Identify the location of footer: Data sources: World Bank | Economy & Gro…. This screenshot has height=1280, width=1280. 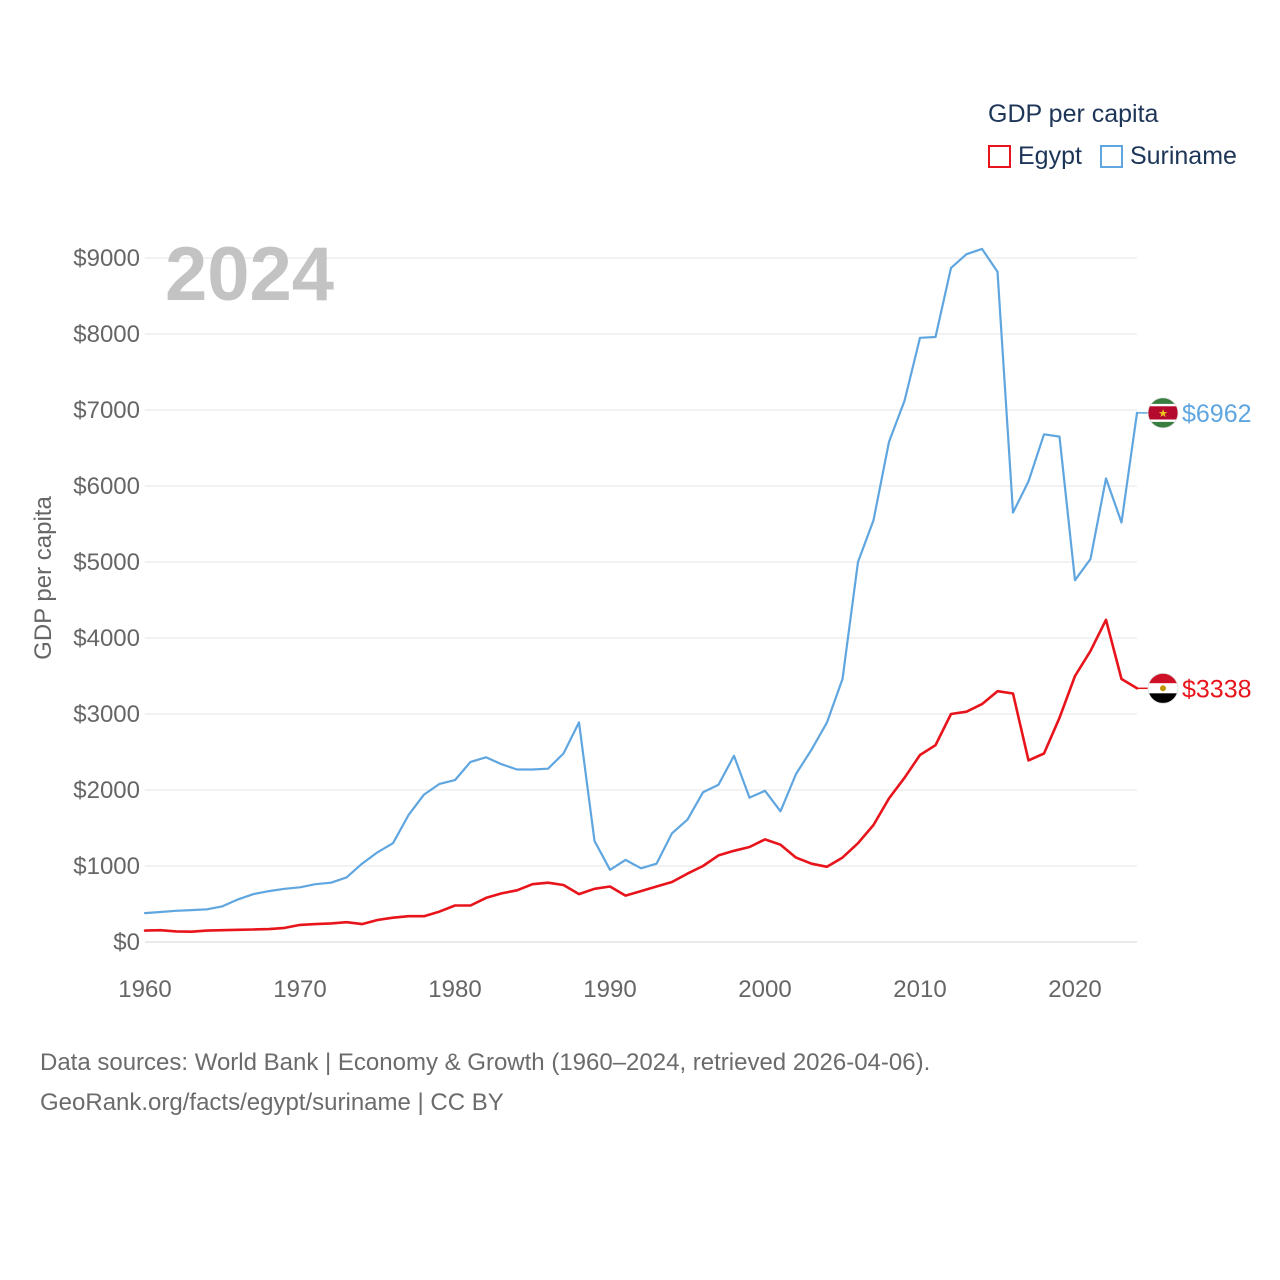
(485, 1083).